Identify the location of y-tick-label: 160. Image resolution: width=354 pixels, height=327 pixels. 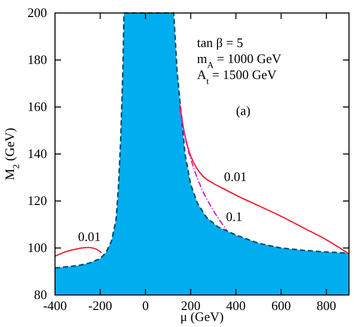
(37, 106).